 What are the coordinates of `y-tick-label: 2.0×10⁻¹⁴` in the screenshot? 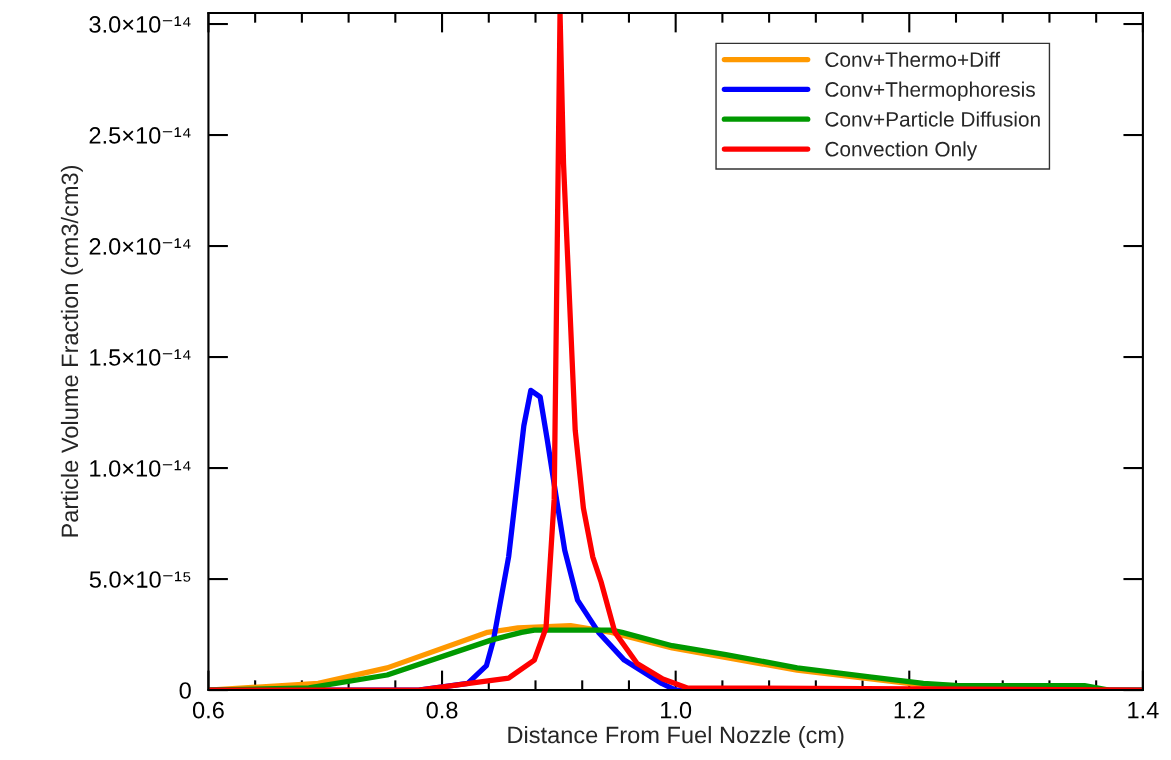 It's located at (140, 246).